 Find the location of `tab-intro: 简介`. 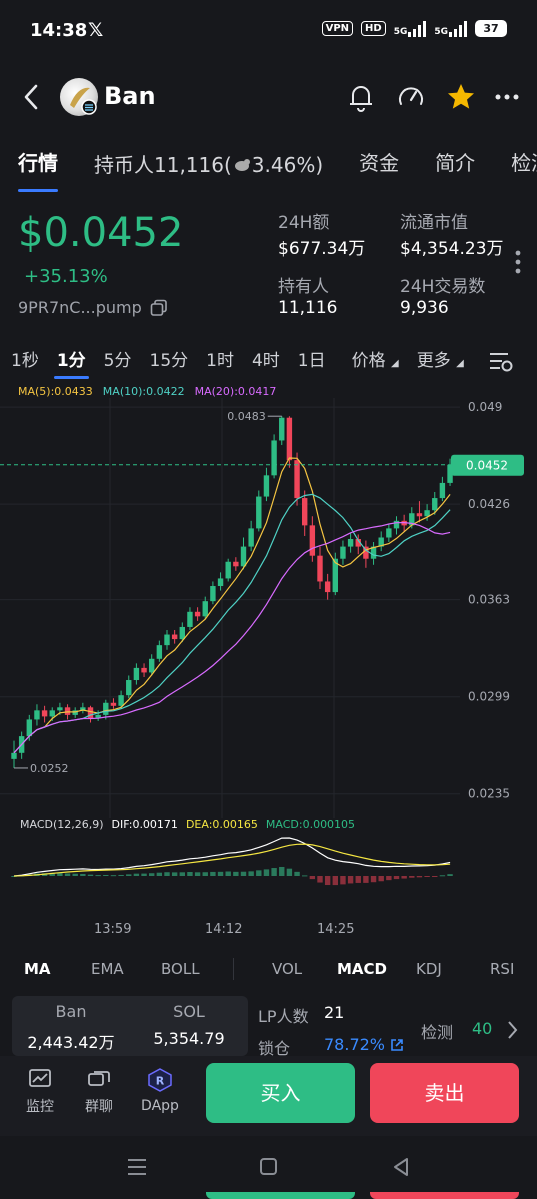

tab-intro: 简介 is located at coordinates (455, 163).